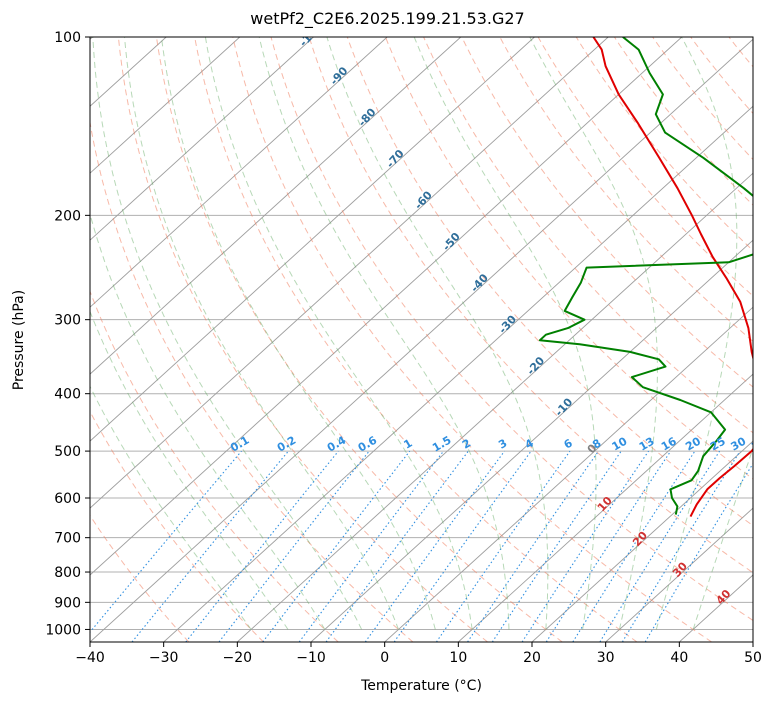  I want to click on mixing-ratio-label: 36, so click(759, 443).